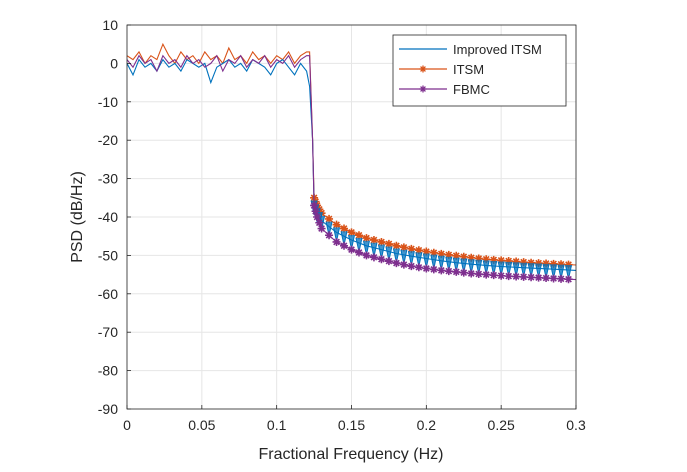  Describe the element at coordinates (127, 425) in the screenshot. I see `x-tick-label: 0` at that location.